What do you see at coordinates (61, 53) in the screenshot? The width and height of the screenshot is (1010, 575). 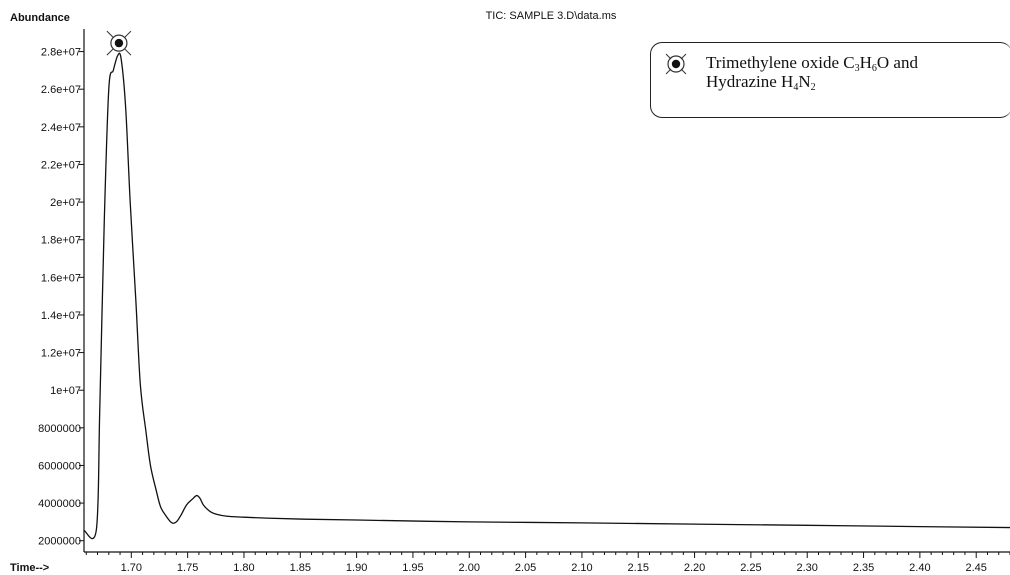 I see `y-tick-label: 2.8e+07` at bounding box center [61, 53].